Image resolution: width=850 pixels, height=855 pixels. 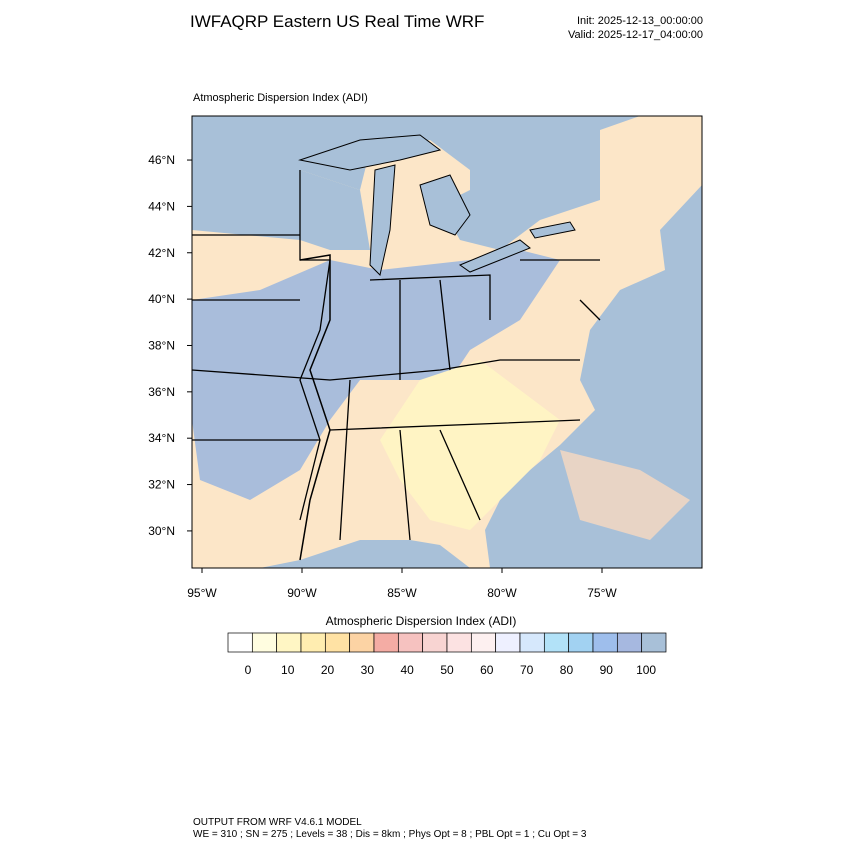 I want to click on colorbar-tick-label: 100, so click(x=646, y=670).